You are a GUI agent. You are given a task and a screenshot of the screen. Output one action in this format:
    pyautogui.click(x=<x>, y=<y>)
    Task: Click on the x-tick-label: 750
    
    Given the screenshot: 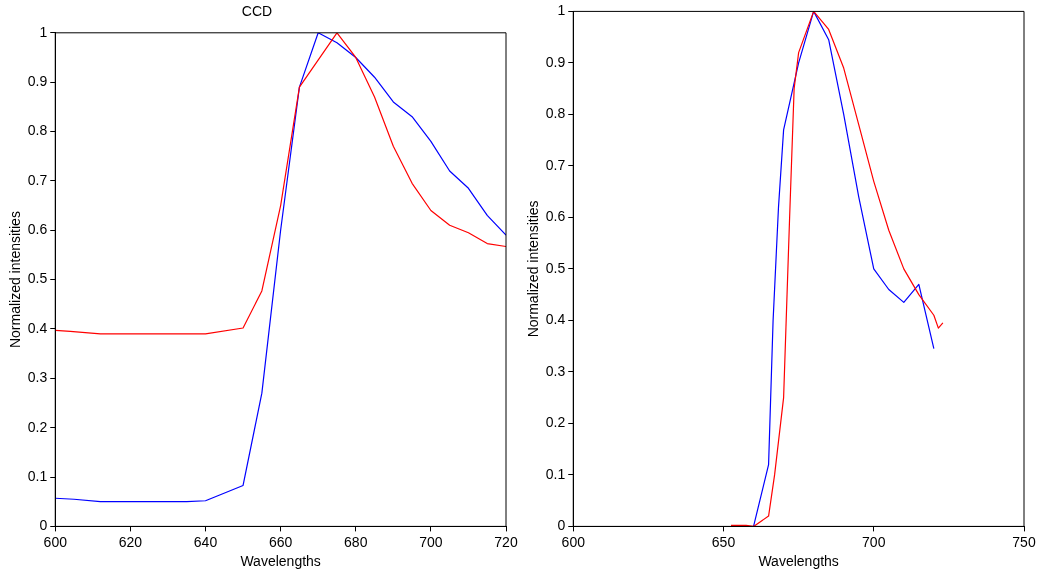 What is the action you would take?
    pyautogui.click(x=1024, y=541)
    